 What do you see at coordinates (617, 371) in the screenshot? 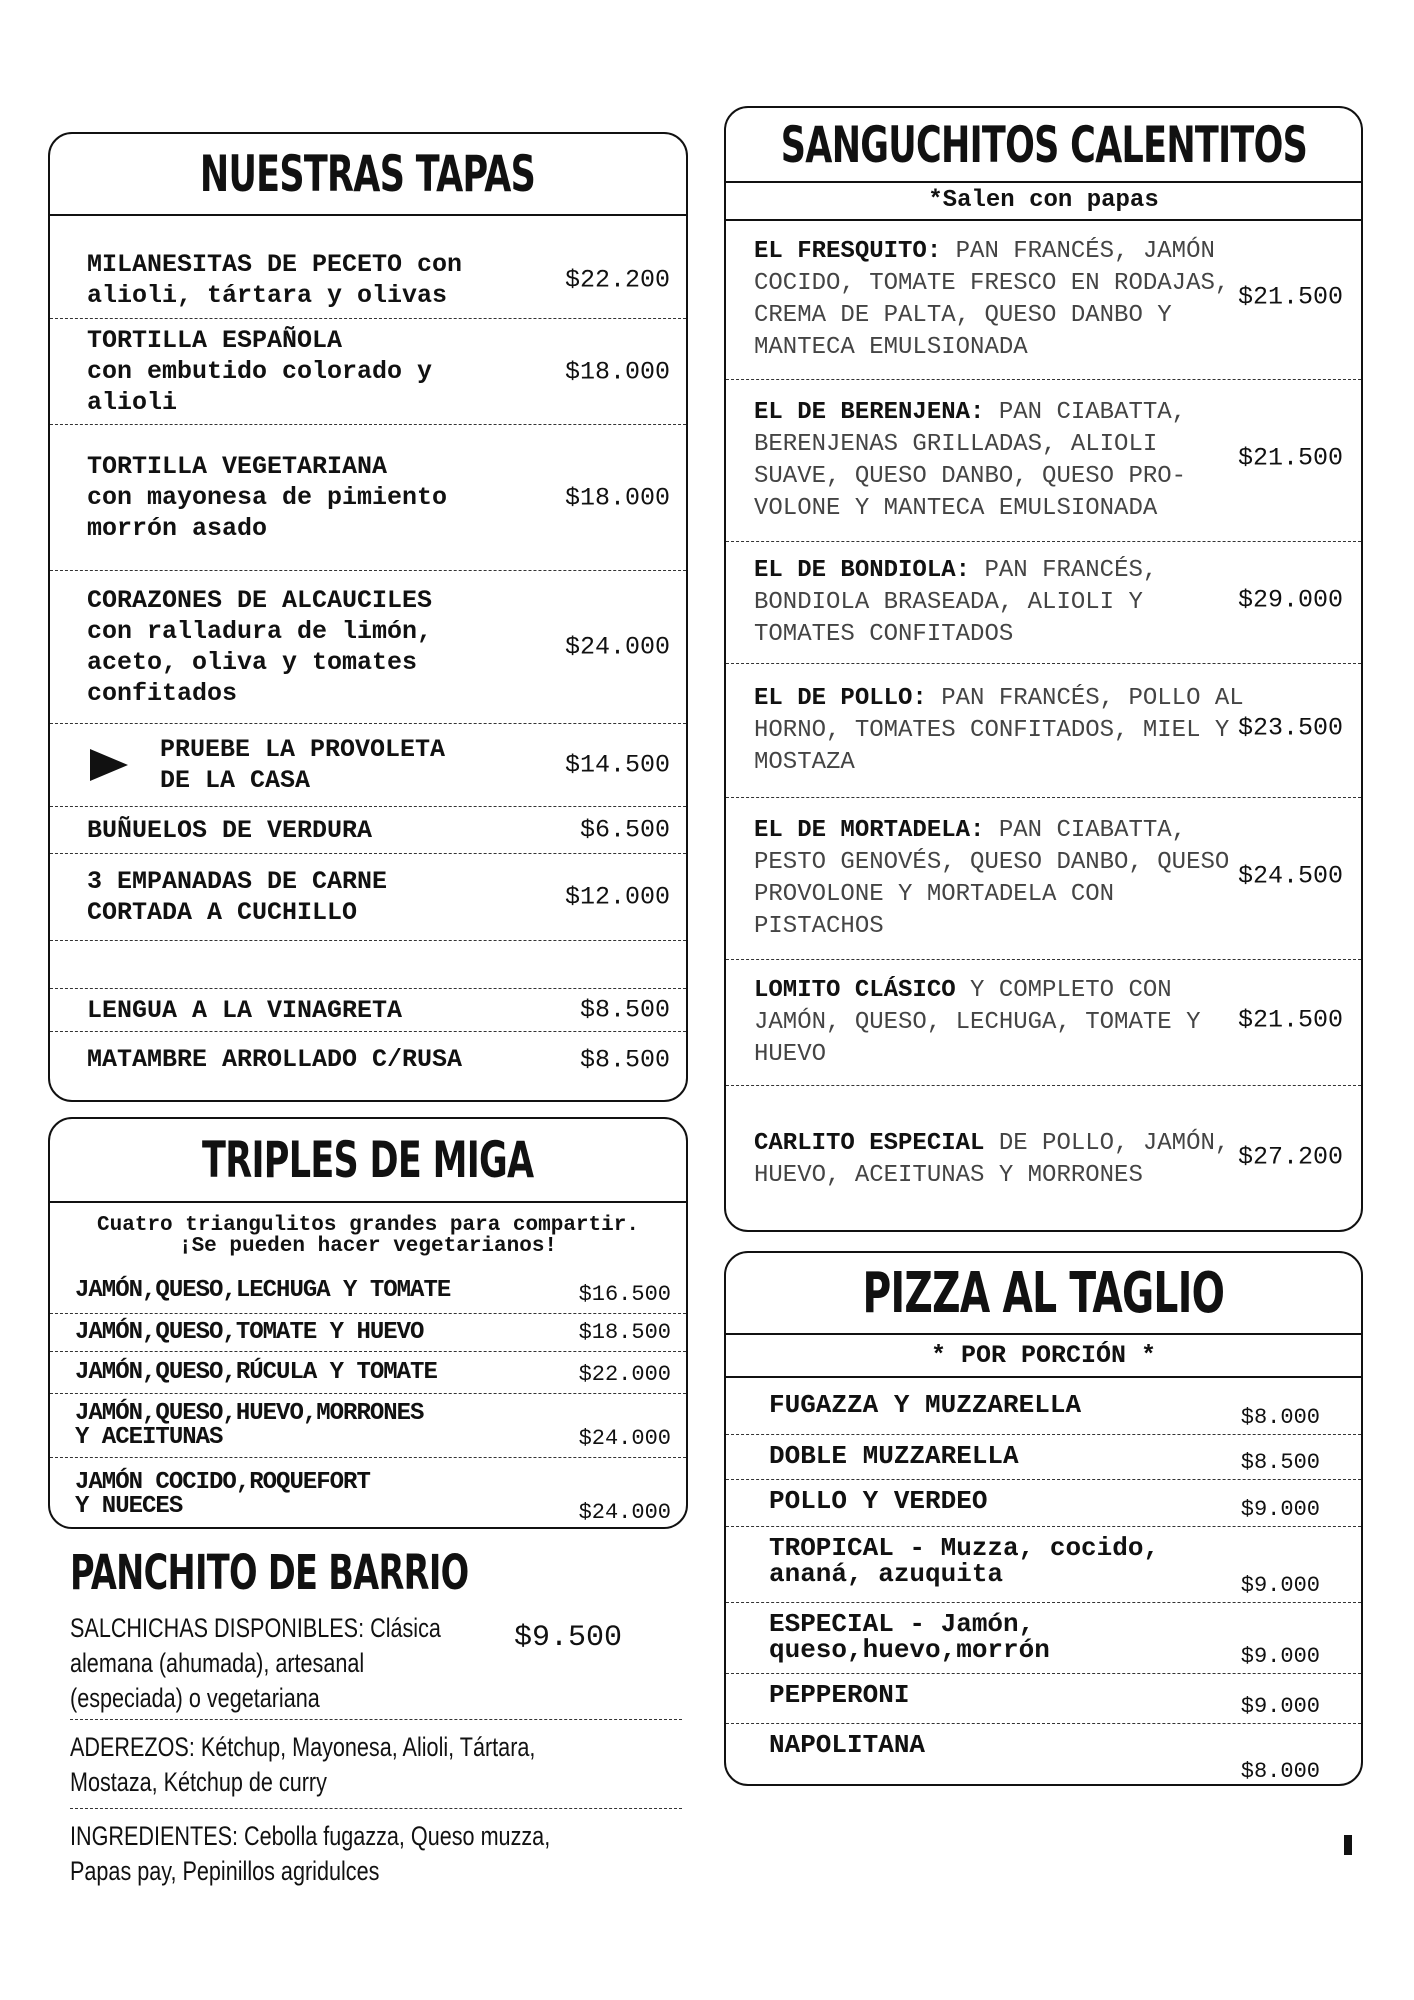
I see `item-price: $18.000` at bounding box center [617, 371].